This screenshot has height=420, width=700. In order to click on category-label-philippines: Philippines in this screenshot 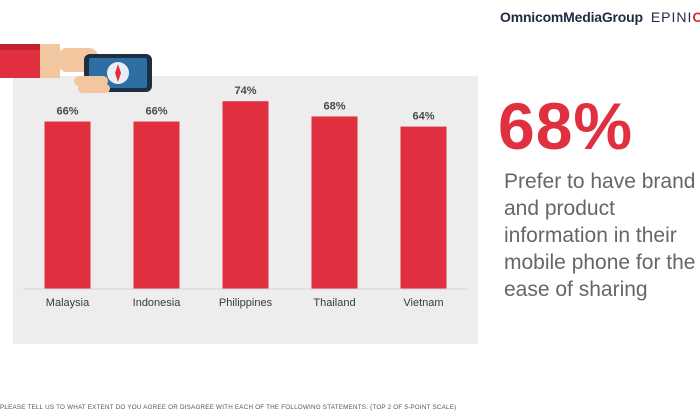, I will do `click(246, 303)`.